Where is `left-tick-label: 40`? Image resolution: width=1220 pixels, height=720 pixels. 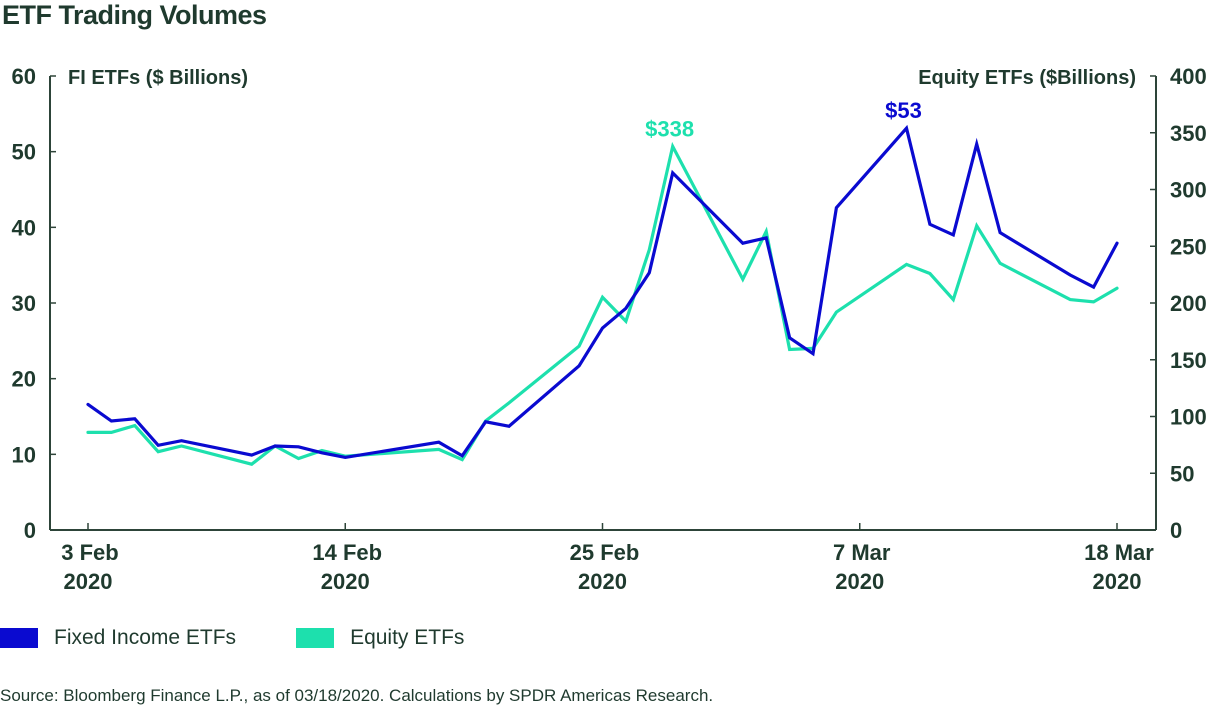
left-tick-label: 40 is located at coordinates (24, 227).